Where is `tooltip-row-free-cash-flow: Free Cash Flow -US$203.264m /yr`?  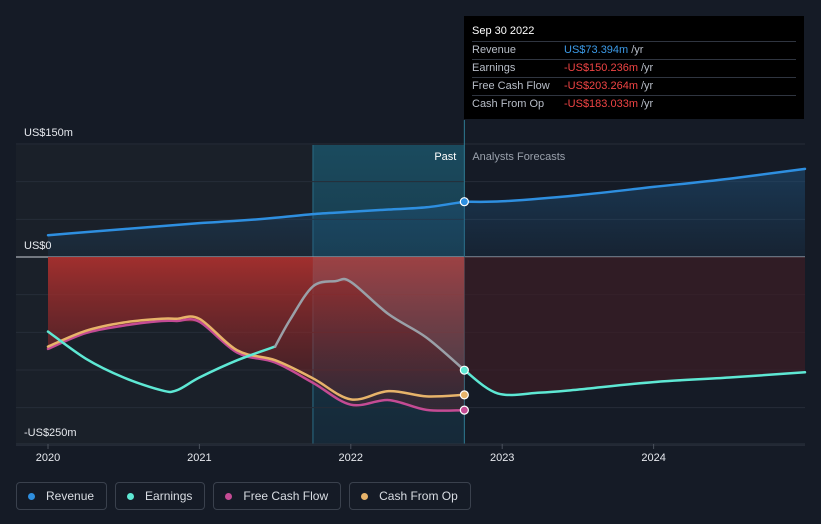
tooltip-row-free-cash-flow: Free Cash Flow -US$203.264m /yr is located at coordinates (634, 87).